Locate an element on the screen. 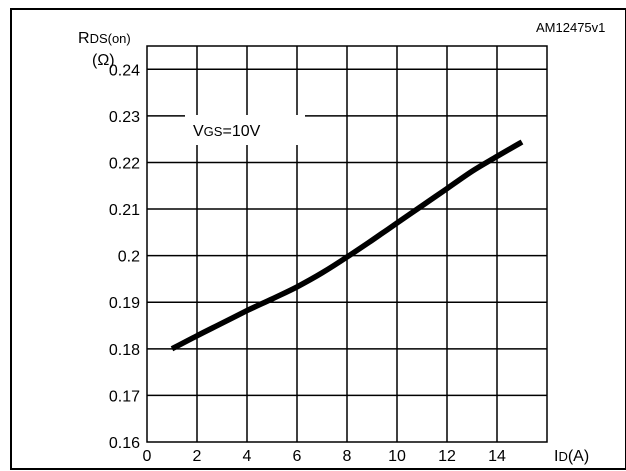  x-tick-label: 12 is located at coordinates (447, 456).